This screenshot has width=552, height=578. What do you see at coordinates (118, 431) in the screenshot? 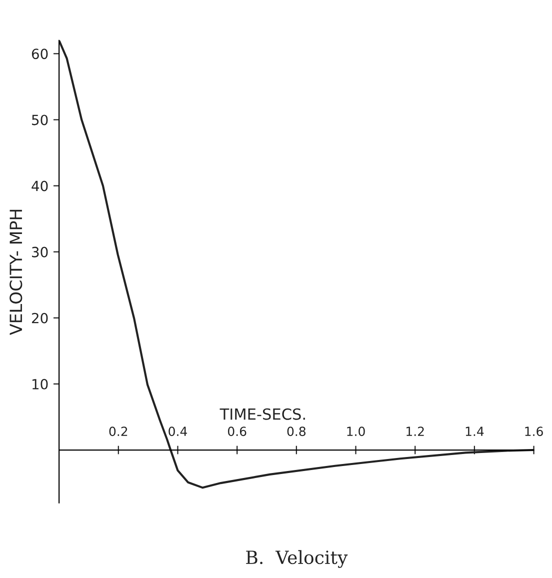
I see `x-tick-label: 0.2` at bounding box center [118, 431].